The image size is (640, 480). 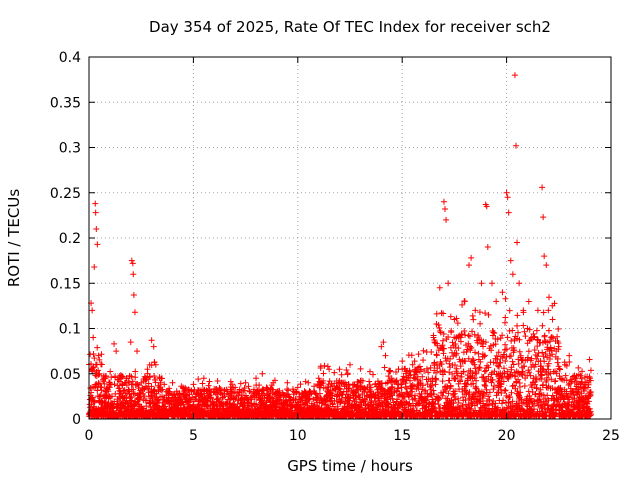 I want to click on y-tick-label: 0.4, so click(x=70, y=58).